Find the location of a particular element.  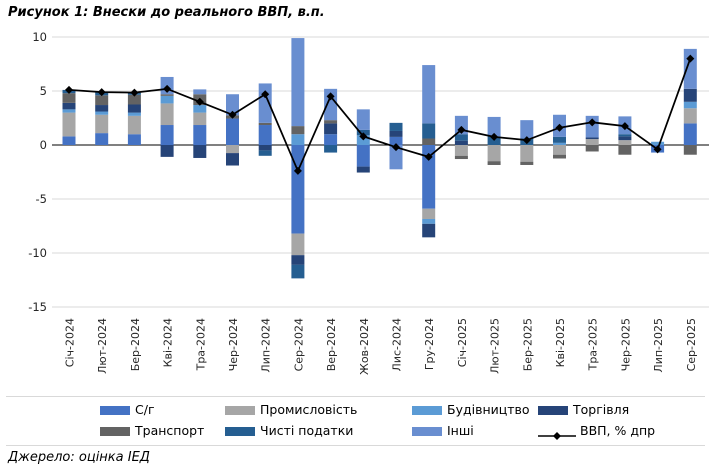

x-tick-label: Лют-2025 is located at coordinates (495, 346).